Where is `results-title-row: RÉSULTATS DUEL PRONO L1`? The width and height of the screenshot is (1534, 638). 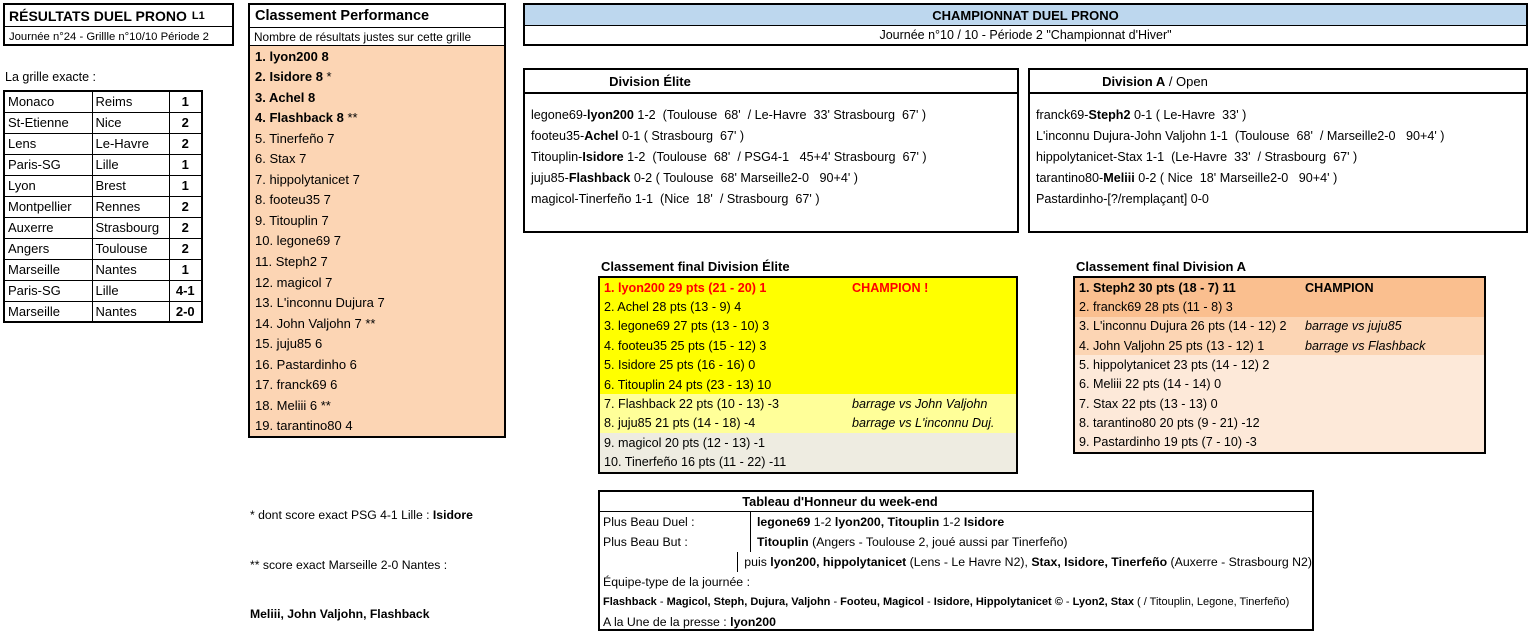 results-title-row: RÉSULTATS DUEL PRONO L1 is located at coordinates (118, 16).